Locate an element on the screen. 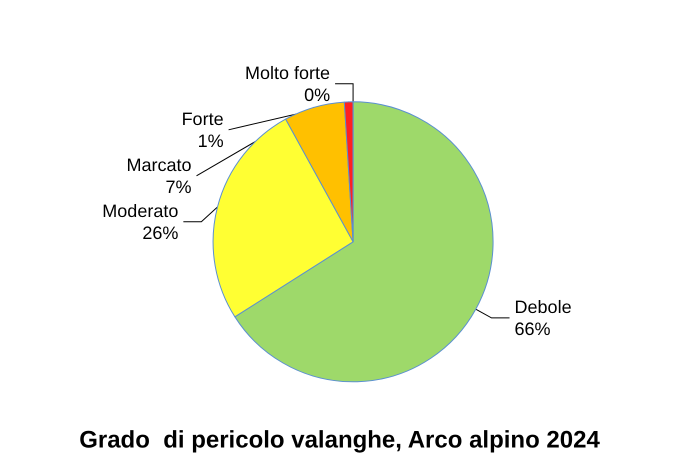 The height and width of the screenshot is (465, 679). slice-label: Forte is located at coordinates (203, 118).